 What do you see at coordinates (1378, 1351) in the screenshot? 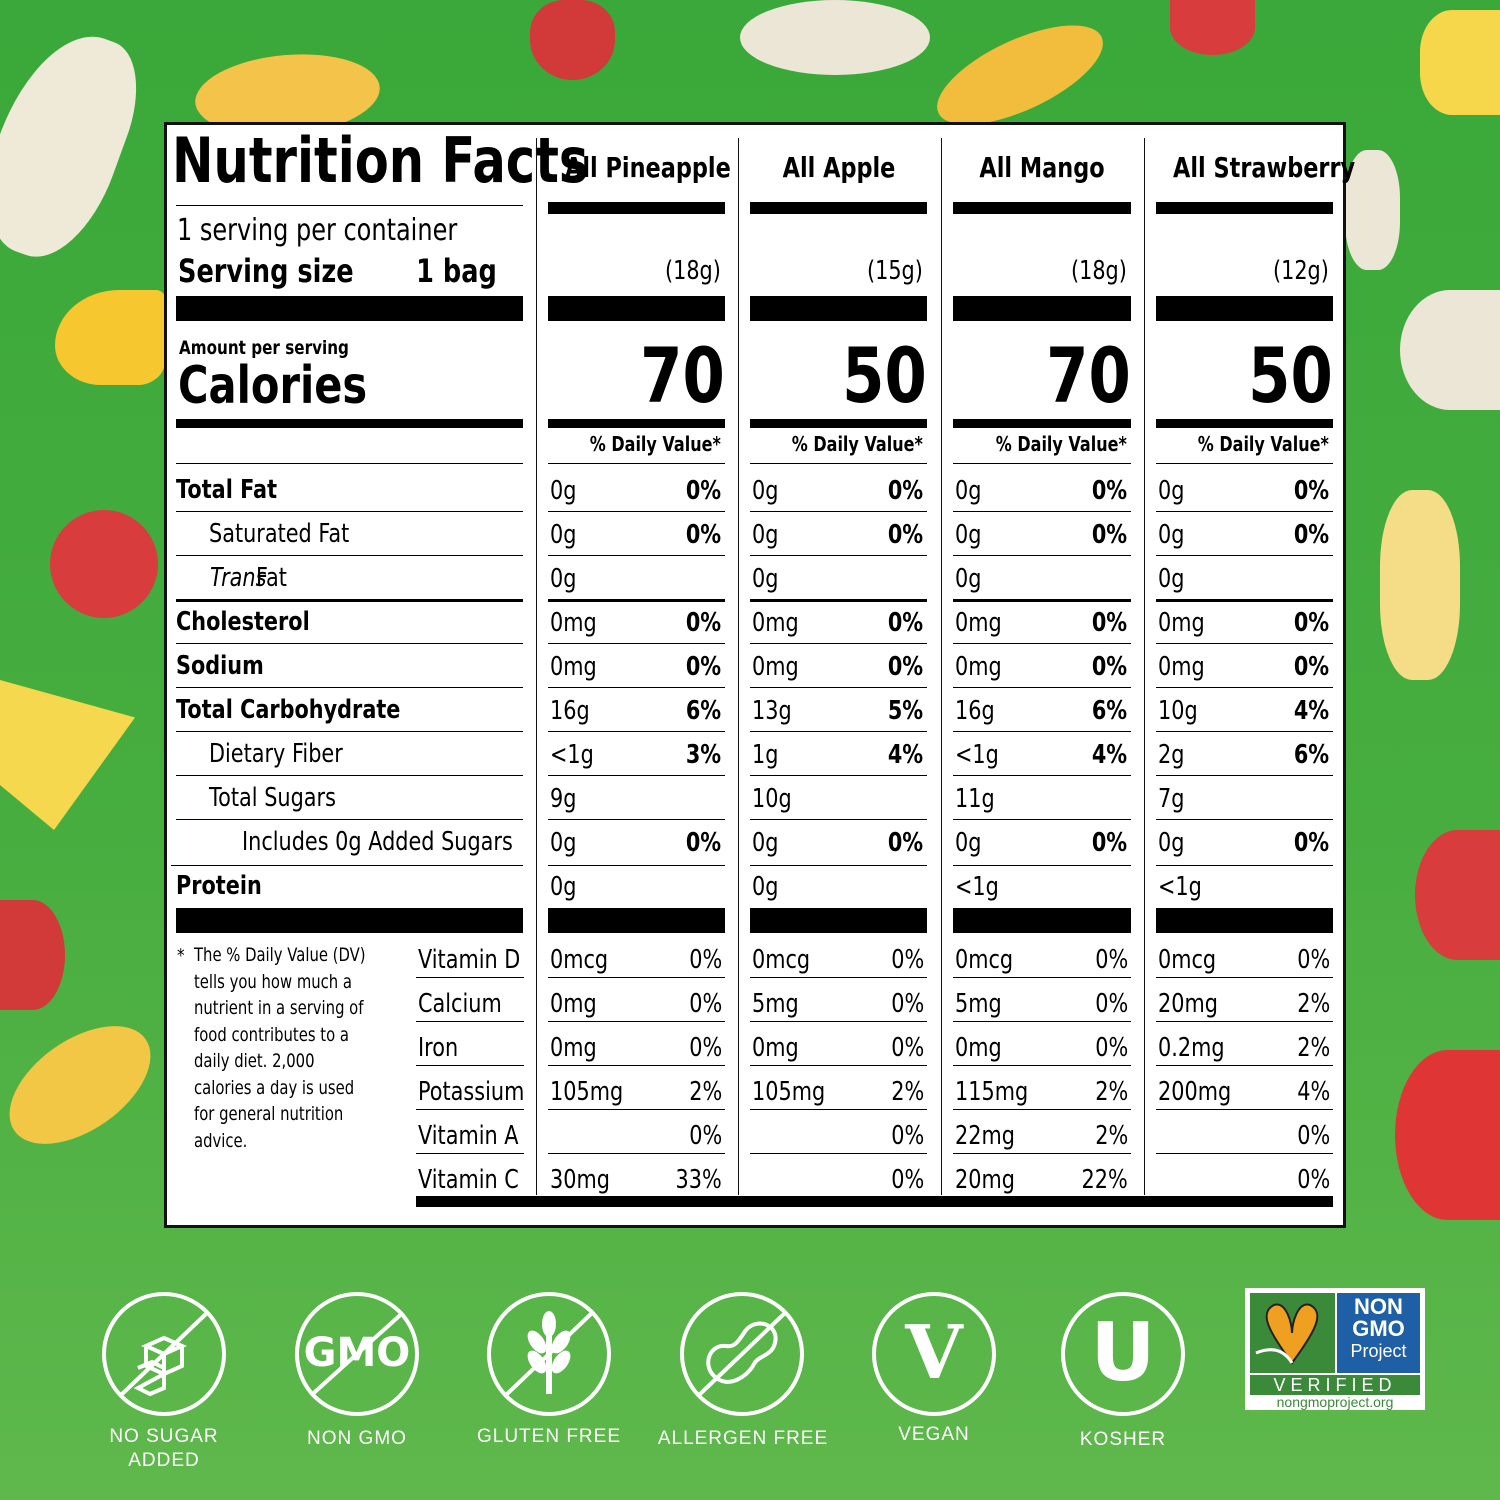
I see `logo-text-project: Project` at bounding box center [1378, 1351].